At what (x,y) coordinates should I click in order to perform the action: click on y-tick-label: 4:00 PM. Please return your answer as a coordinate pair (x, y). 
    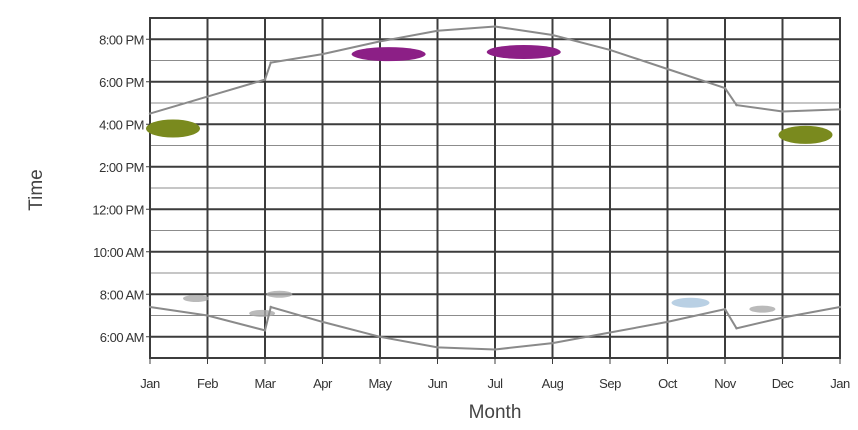
    Looking at the image, I should click on (121, 124).